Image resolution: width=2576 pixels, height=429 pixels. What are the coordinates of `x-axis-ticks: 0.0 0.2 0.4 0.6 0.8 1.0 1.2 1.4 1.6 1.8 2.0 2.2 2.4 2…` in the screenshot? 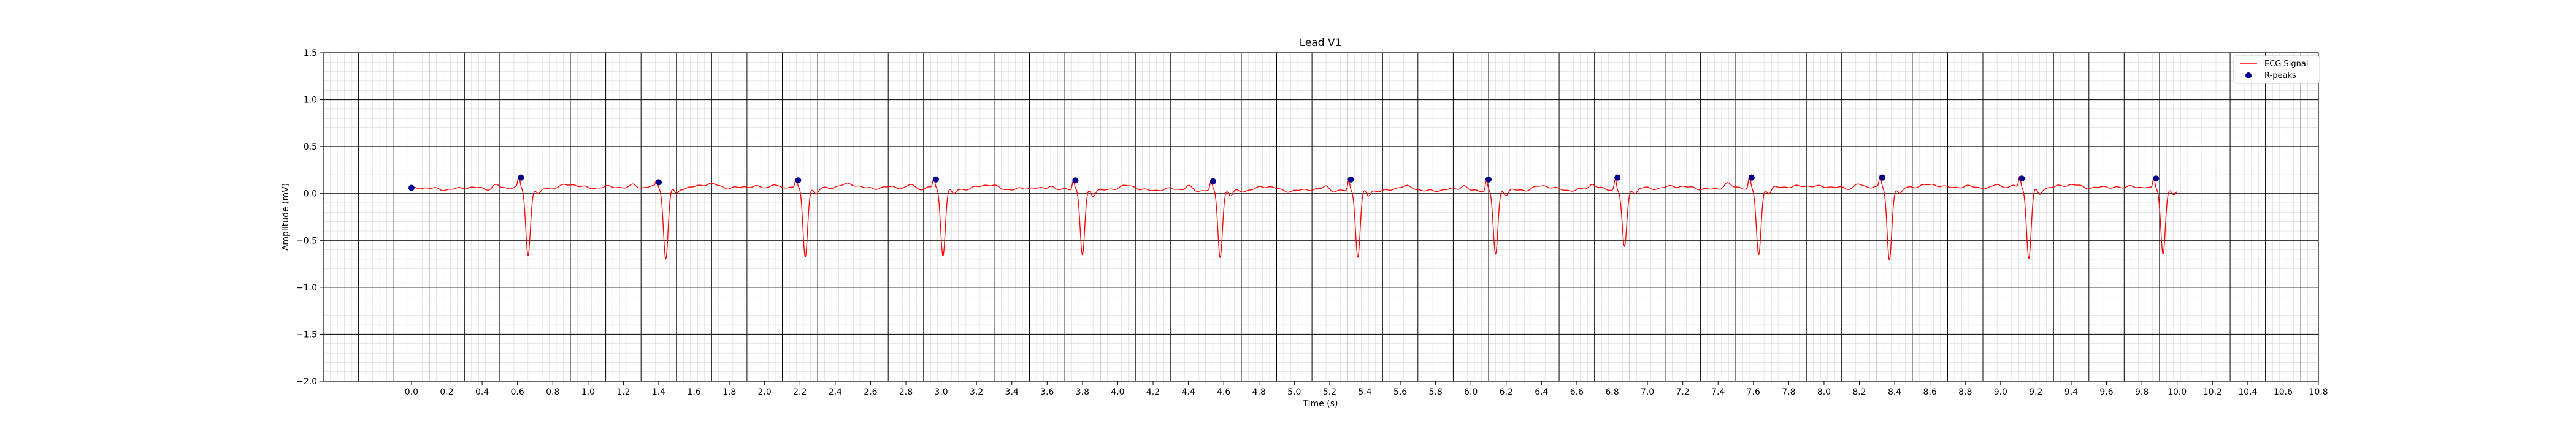 It's located at (1366, 389).